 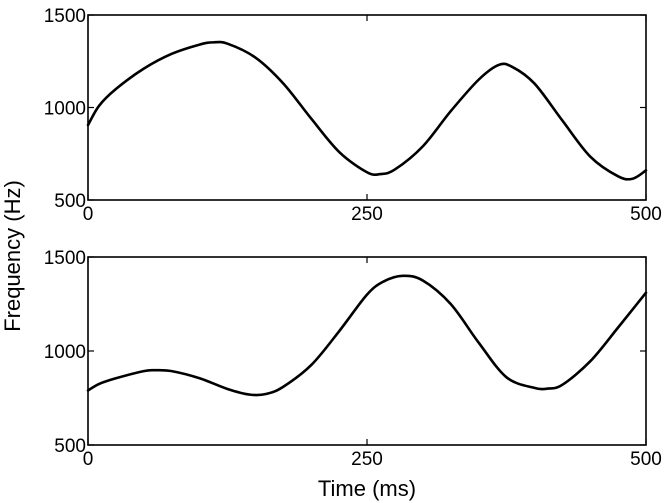 I want to click on y-axis-label: Frequency (Hz), so click(x=12, y=256).